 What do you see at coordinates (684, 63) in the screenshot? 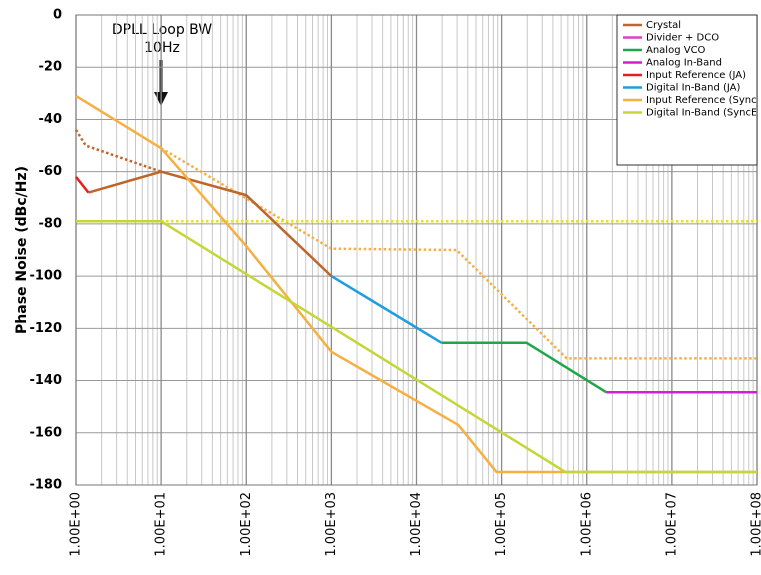
I see `legend-label: Analog In-Band` at bounding box center [684, 63].